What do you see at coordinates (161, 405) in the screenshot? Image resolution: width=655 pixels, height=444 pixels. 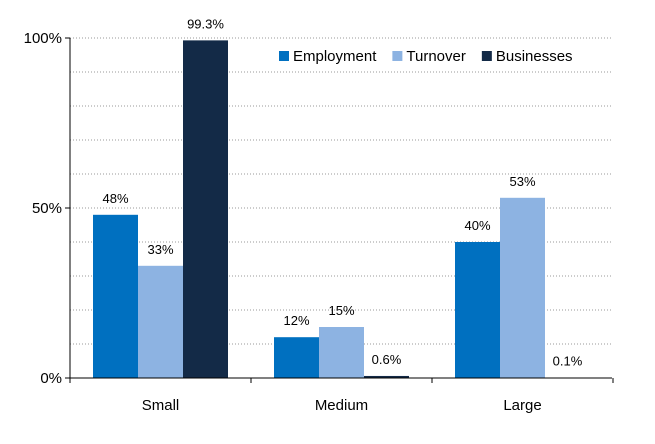 I see `x-tick-label: Small` at bounding box center [161, 405].